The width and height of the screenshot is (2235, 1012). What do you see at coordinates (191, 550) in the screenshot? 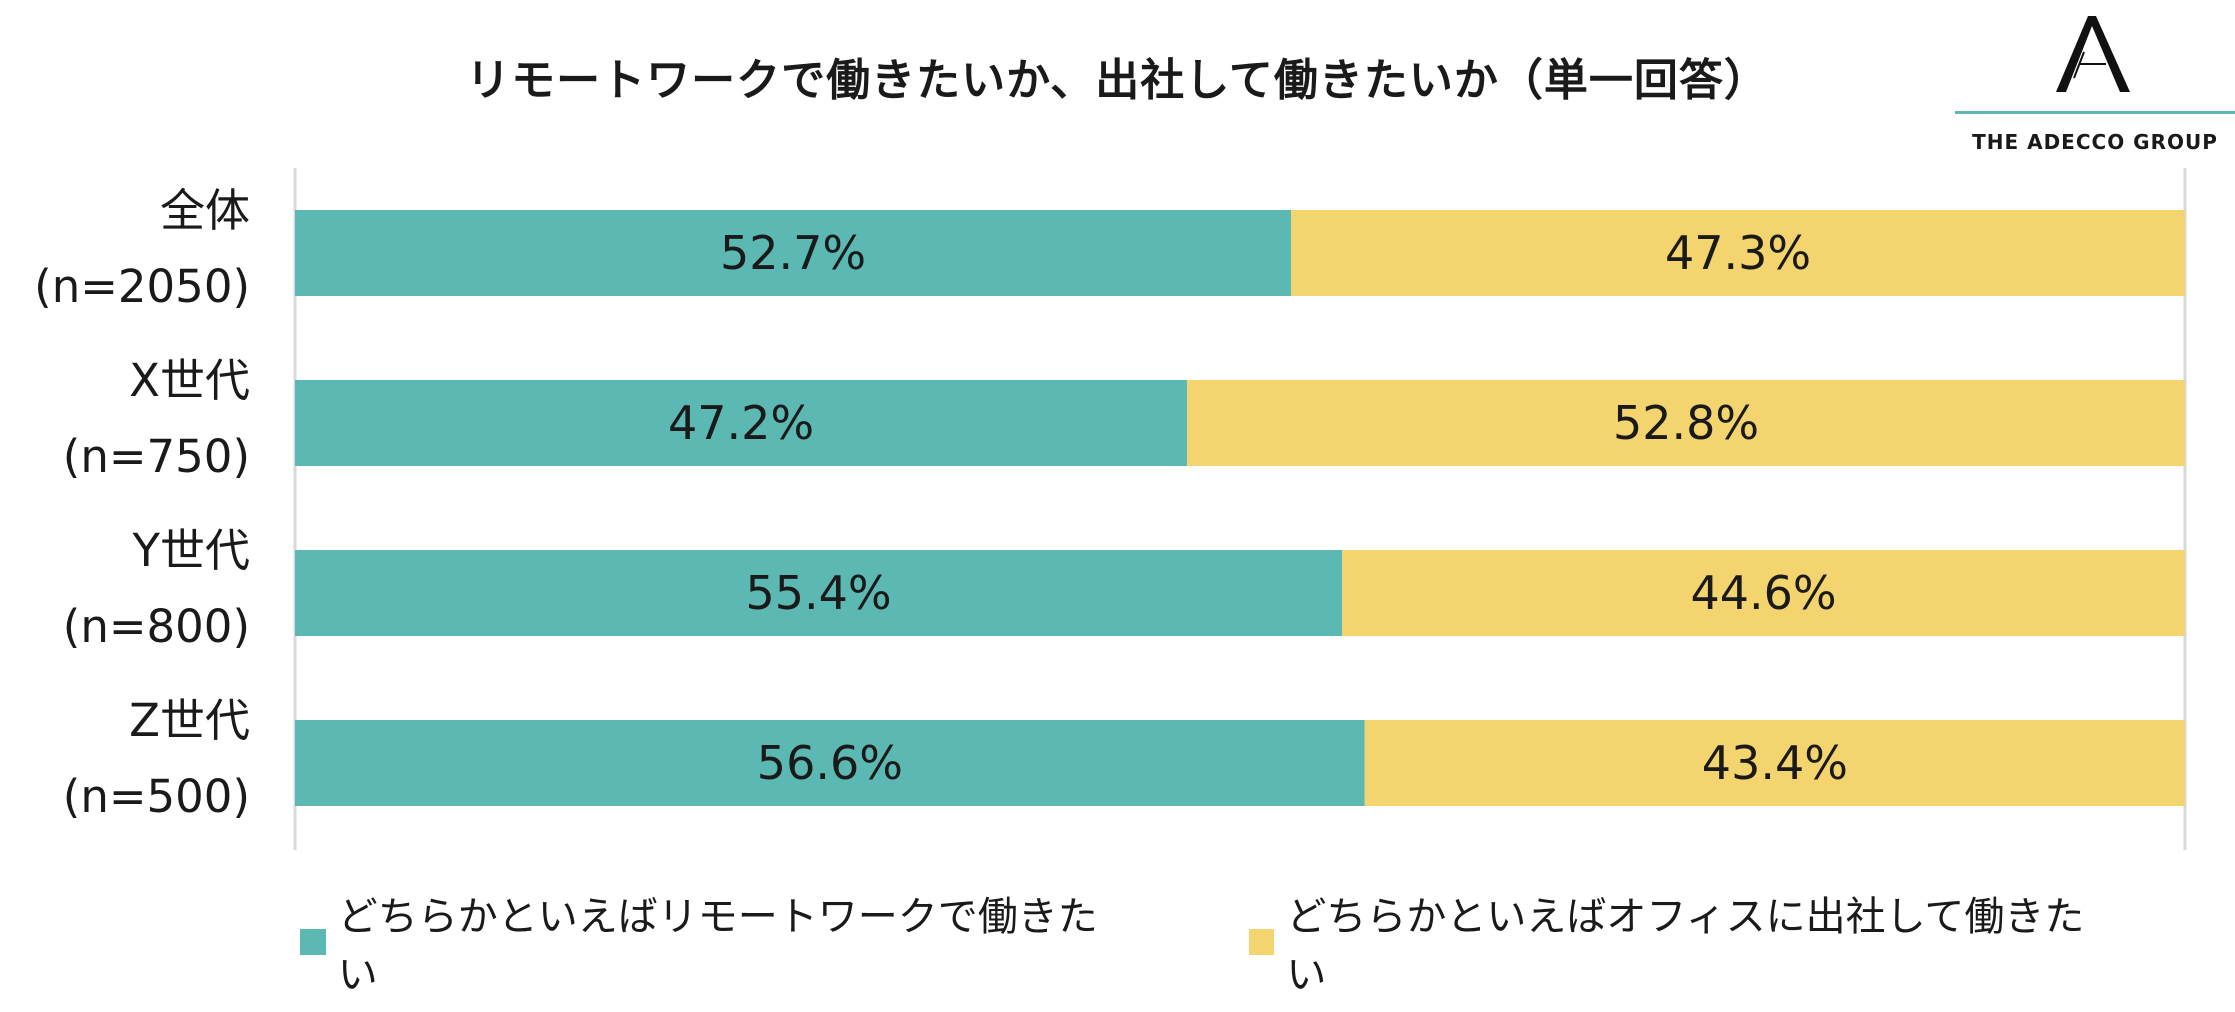
I see `category-name: Y世代` at bounding box center [191, 550].